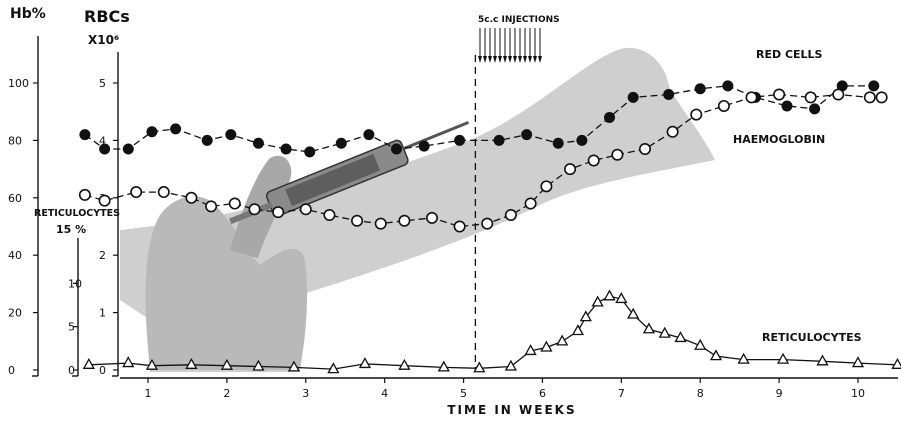 Image resolution: width=901 pixels, height=421 pixels. Describe the element at coordinates (305, 393) in the screenshot. I see `x-tick-label: 3` at that location.